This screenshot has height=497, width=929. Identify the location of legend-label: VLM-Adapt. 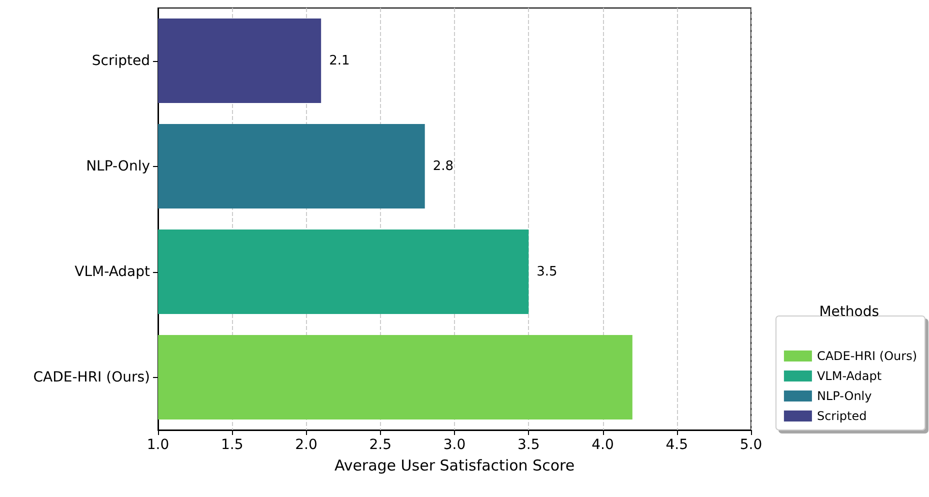
(849, 376).